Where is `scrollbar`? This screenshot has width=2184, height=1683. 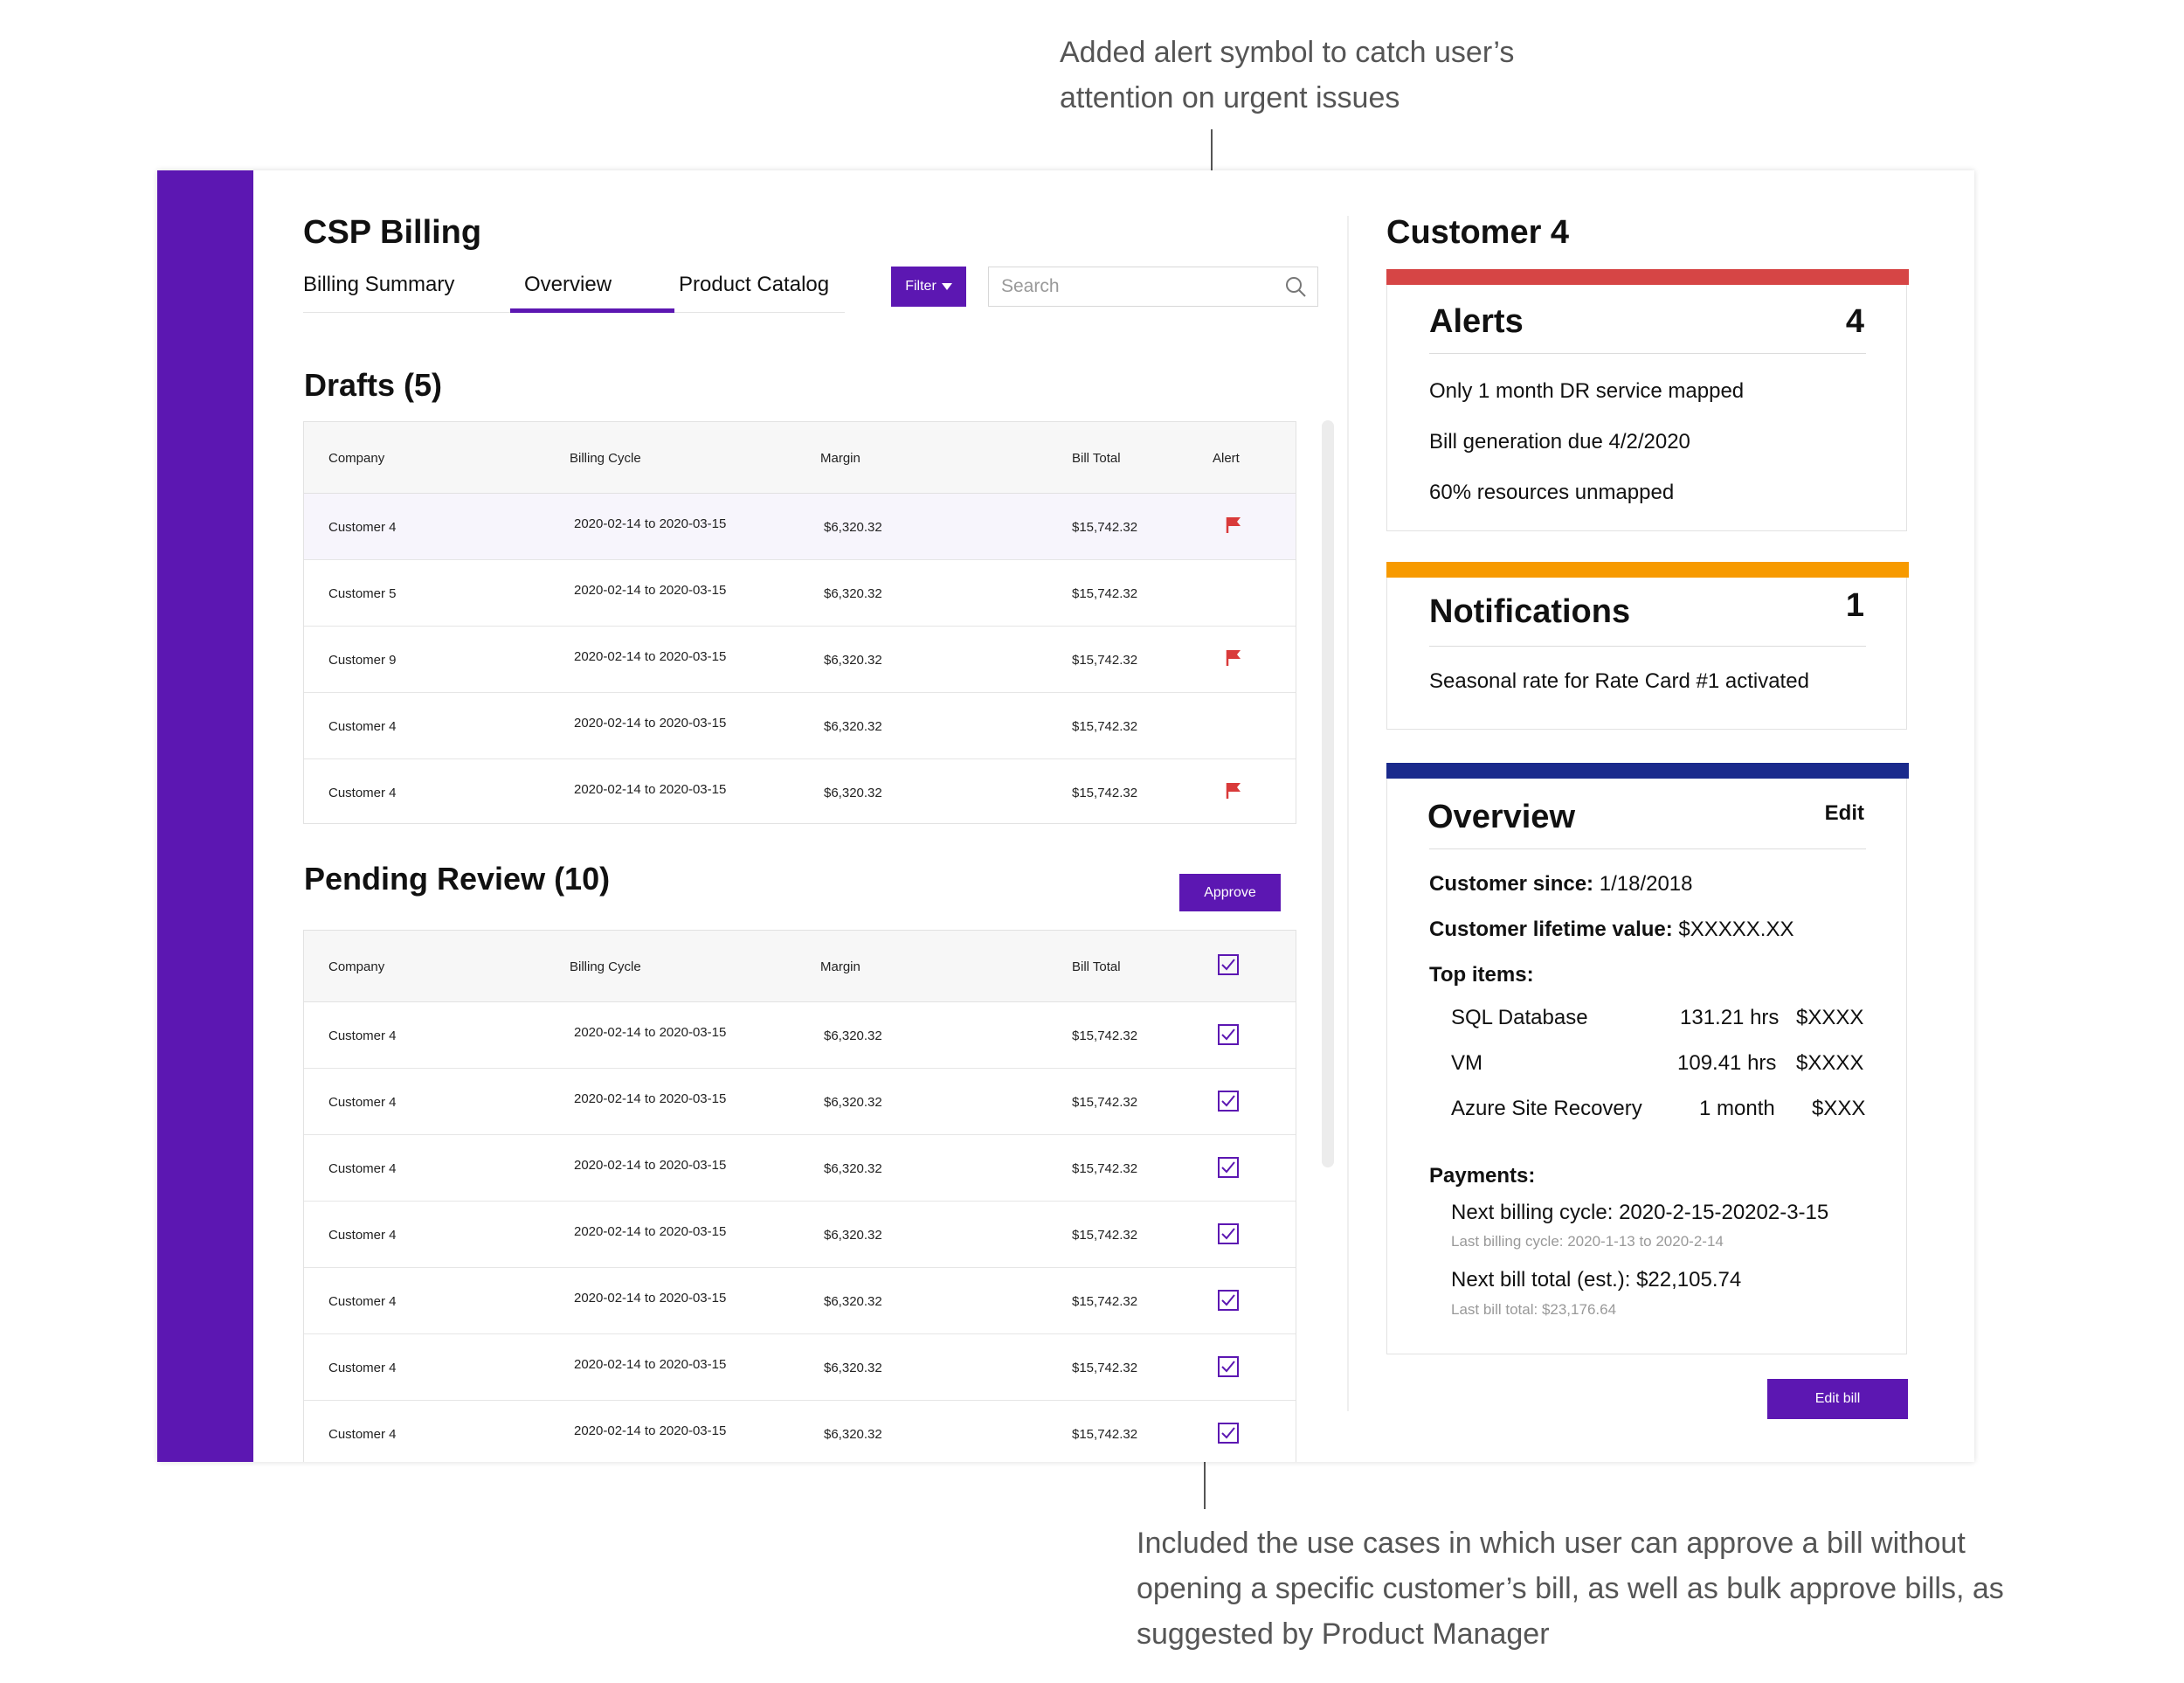
scrollbar is located at coordinates (1328, 793).